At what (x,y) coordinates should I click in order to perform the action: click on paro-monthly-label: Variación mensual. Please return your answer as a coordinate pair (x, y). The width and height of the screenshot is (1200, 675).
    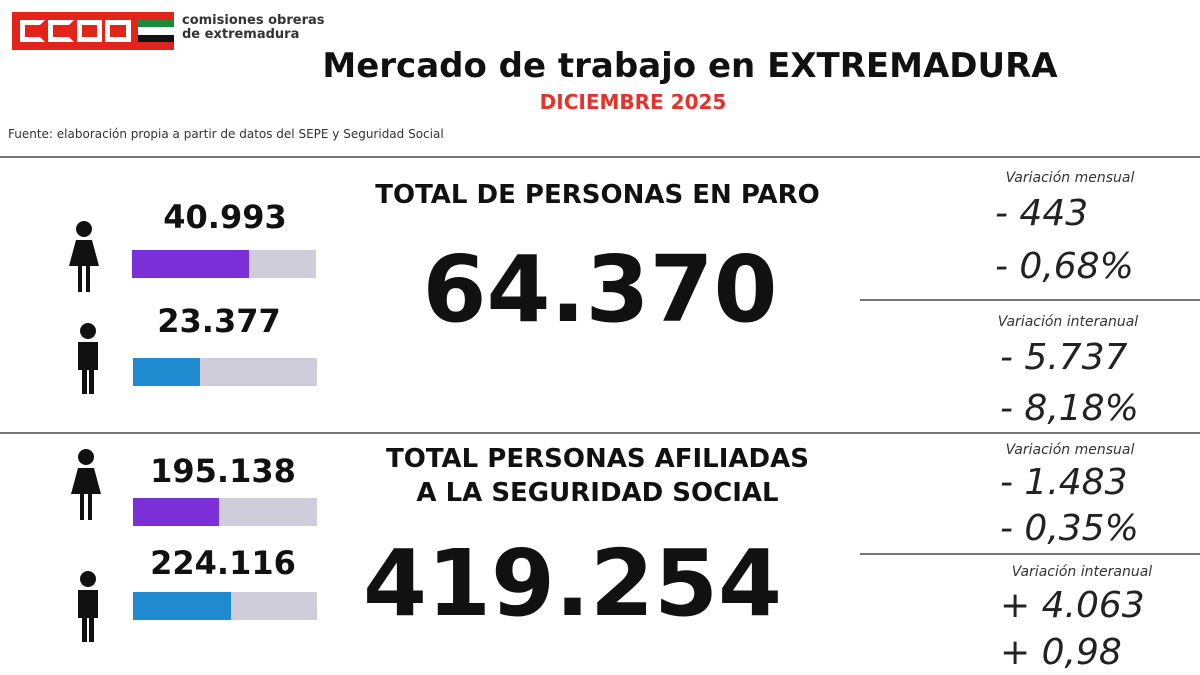
    Looking at the image, I should click on (1070, 178).